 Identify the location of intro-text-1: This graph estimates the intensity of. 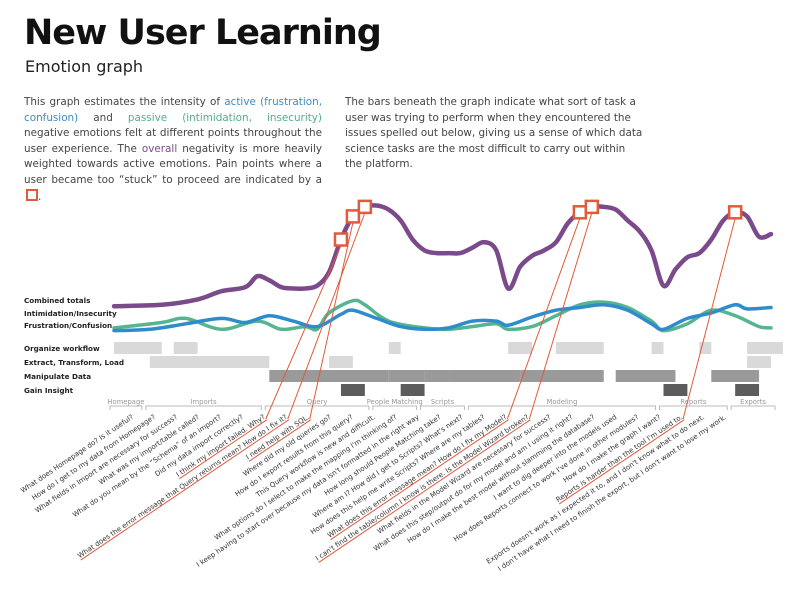
(124, 102).